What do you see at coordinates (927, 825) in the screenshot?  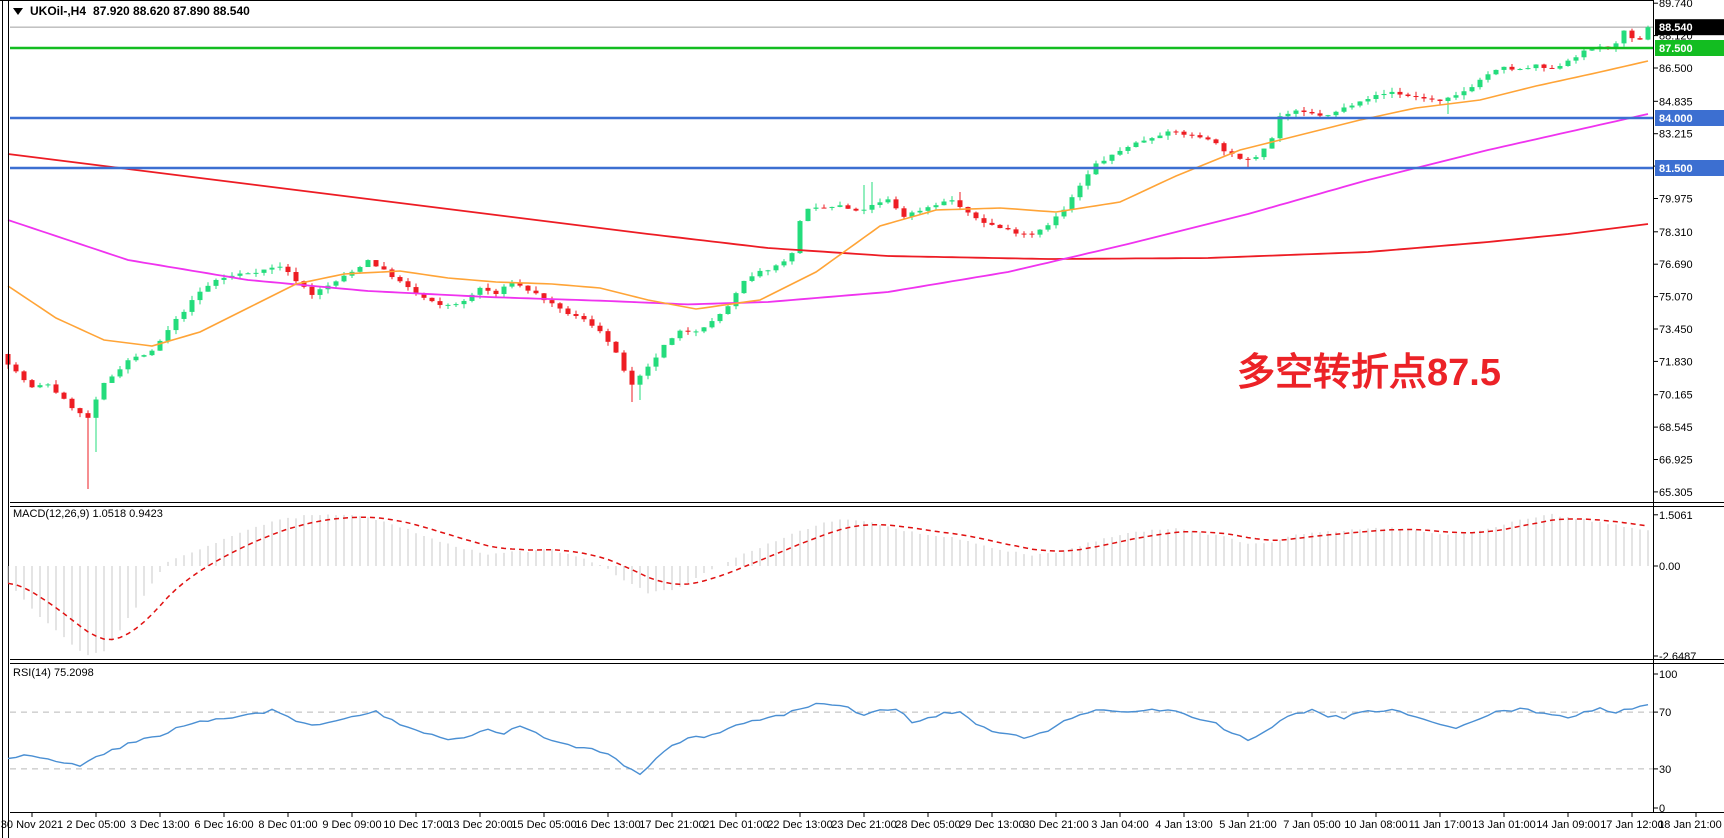 I see `time-tick-label: 28 Dec 05:00` at bounding box center [927, 825].